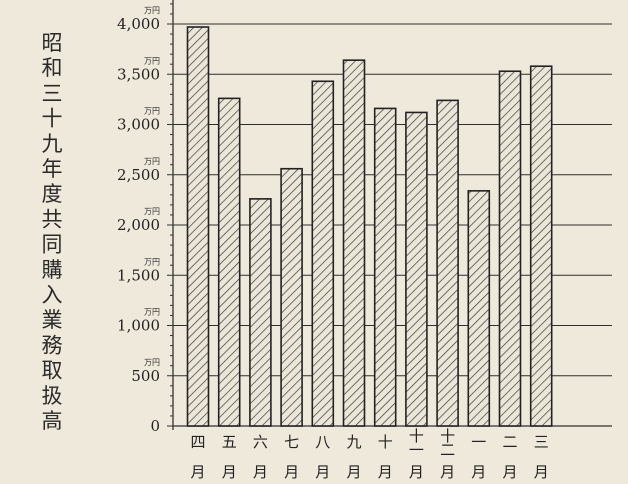 The width and height of the screenshot is (628, 484). Describe the element at coordinates (138, 74) in the screenshot. I see `y-tick-label: 3,500` at that location.